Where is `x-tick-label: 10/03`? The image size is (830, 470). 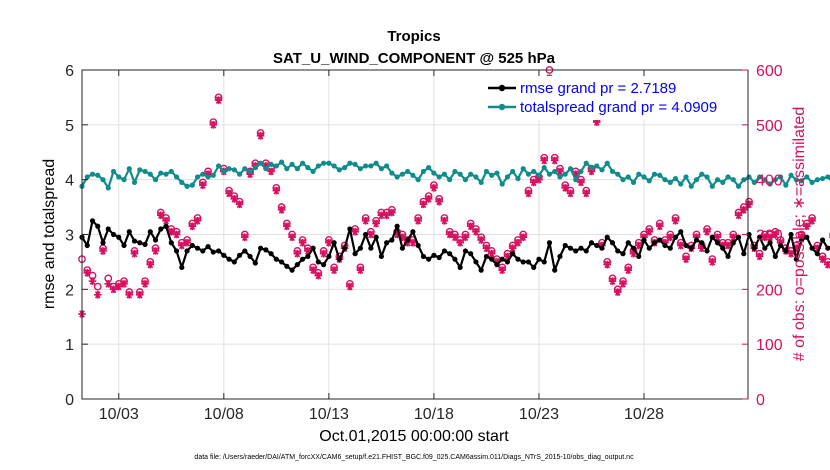 x-tick-label: 10/03 is located at coordinates (119, 414).